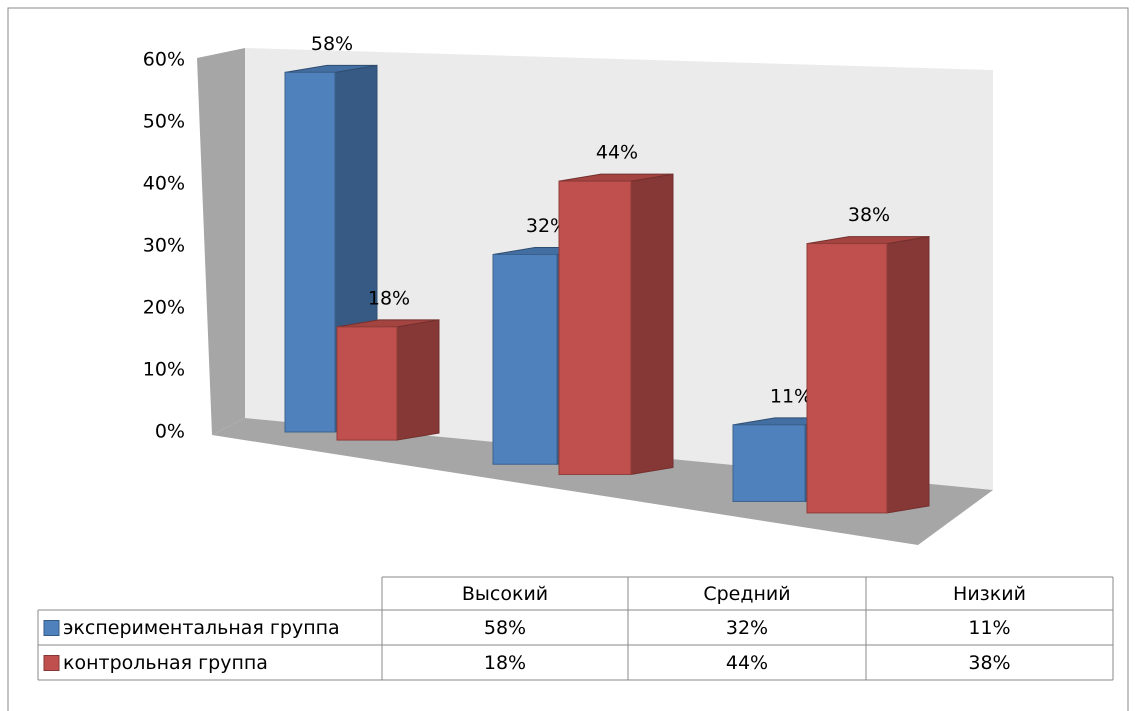  What do you see at coordinates (505, 663) in the screenshot?
I see `table-cell: 18%` at bounding box center [505, 663].